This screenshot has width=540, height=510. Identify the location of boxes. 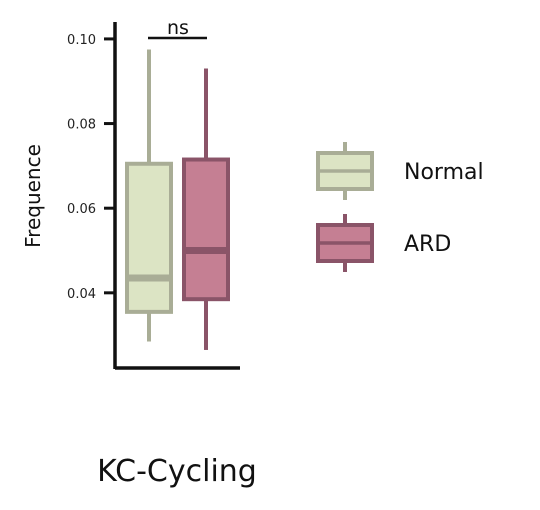
(177, 199).